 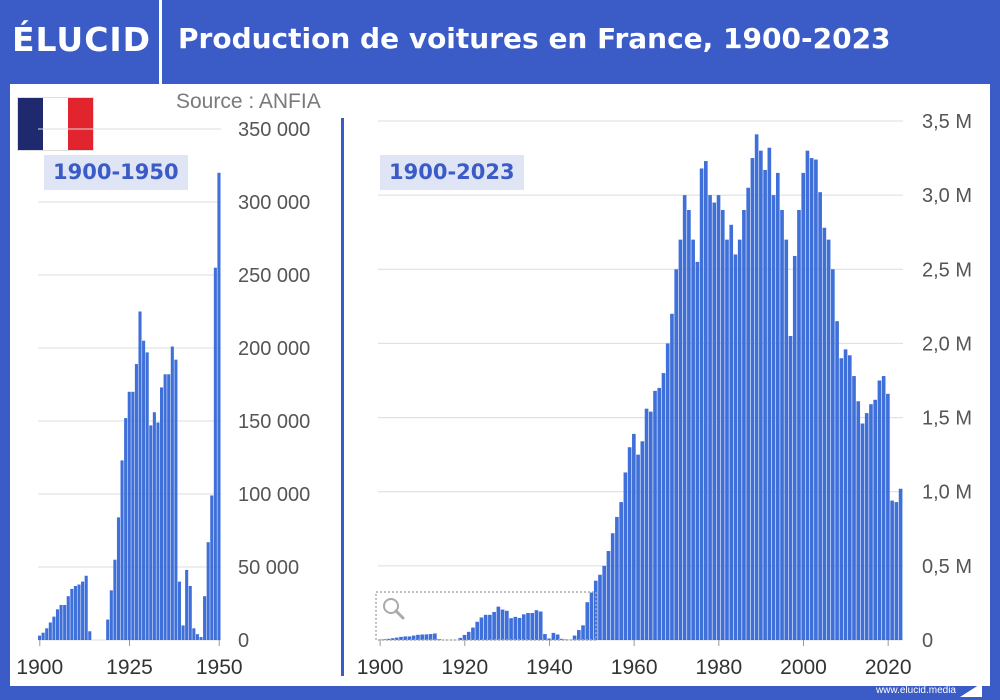 What do you see at coordinates (718, 667) in the screenshot?
I see `x-tick-label: 1980` at bounding box center [718, 667].